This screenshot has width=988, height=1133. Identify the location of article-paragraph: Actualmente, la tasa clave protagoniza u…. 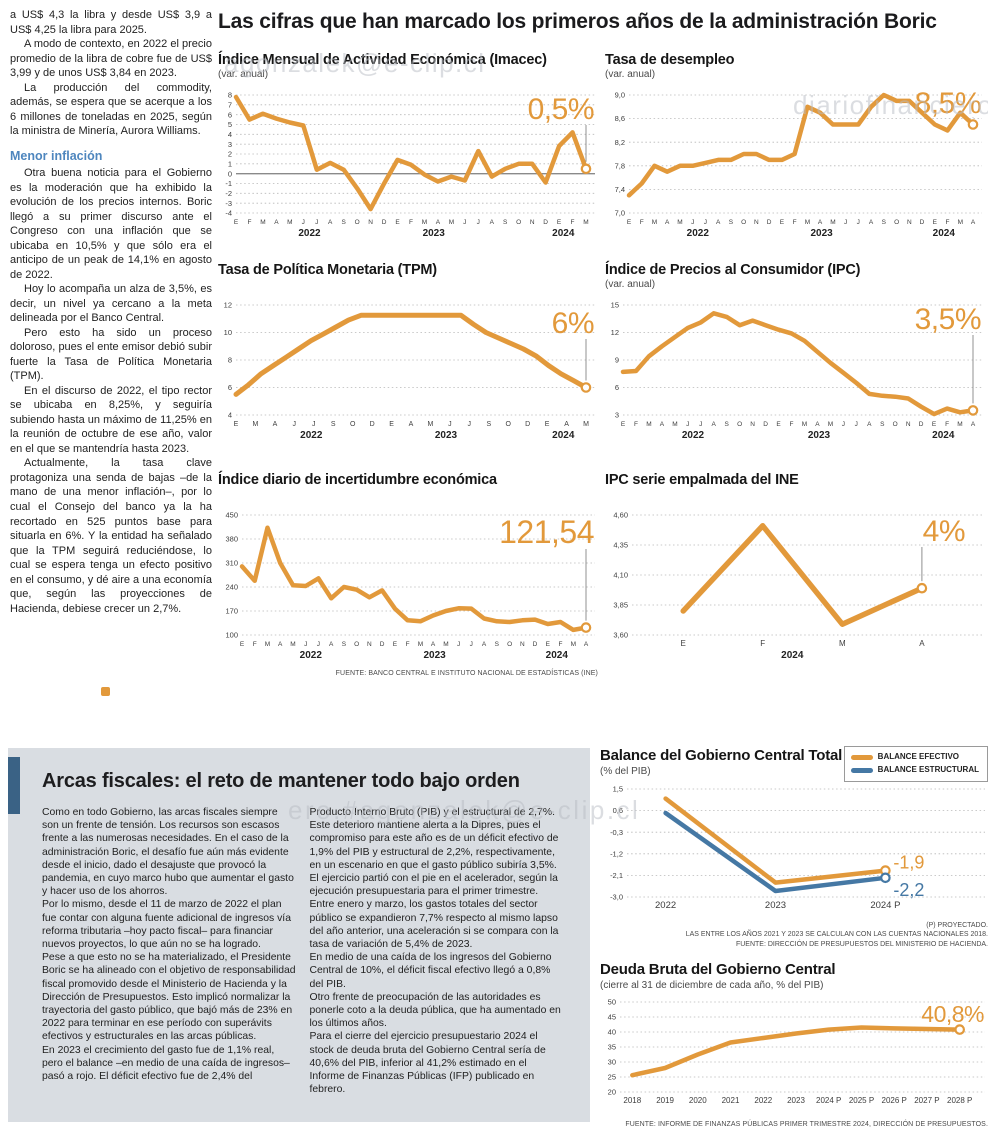
(111, 536).